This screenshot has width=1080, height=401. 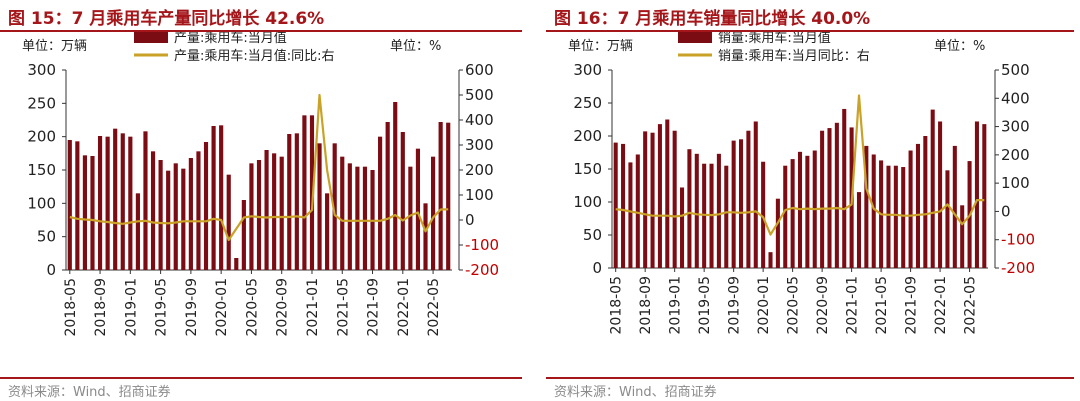 I want to click on figure-16-source: 资料来源：Wind、招商证券, so click(x=635, y=392).